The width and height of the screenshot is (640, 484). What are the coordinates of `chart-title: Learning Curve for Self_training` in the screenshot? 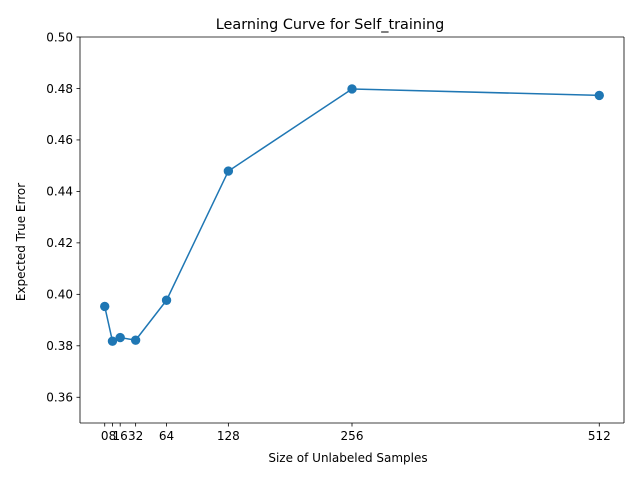 It's located at (330, 25).